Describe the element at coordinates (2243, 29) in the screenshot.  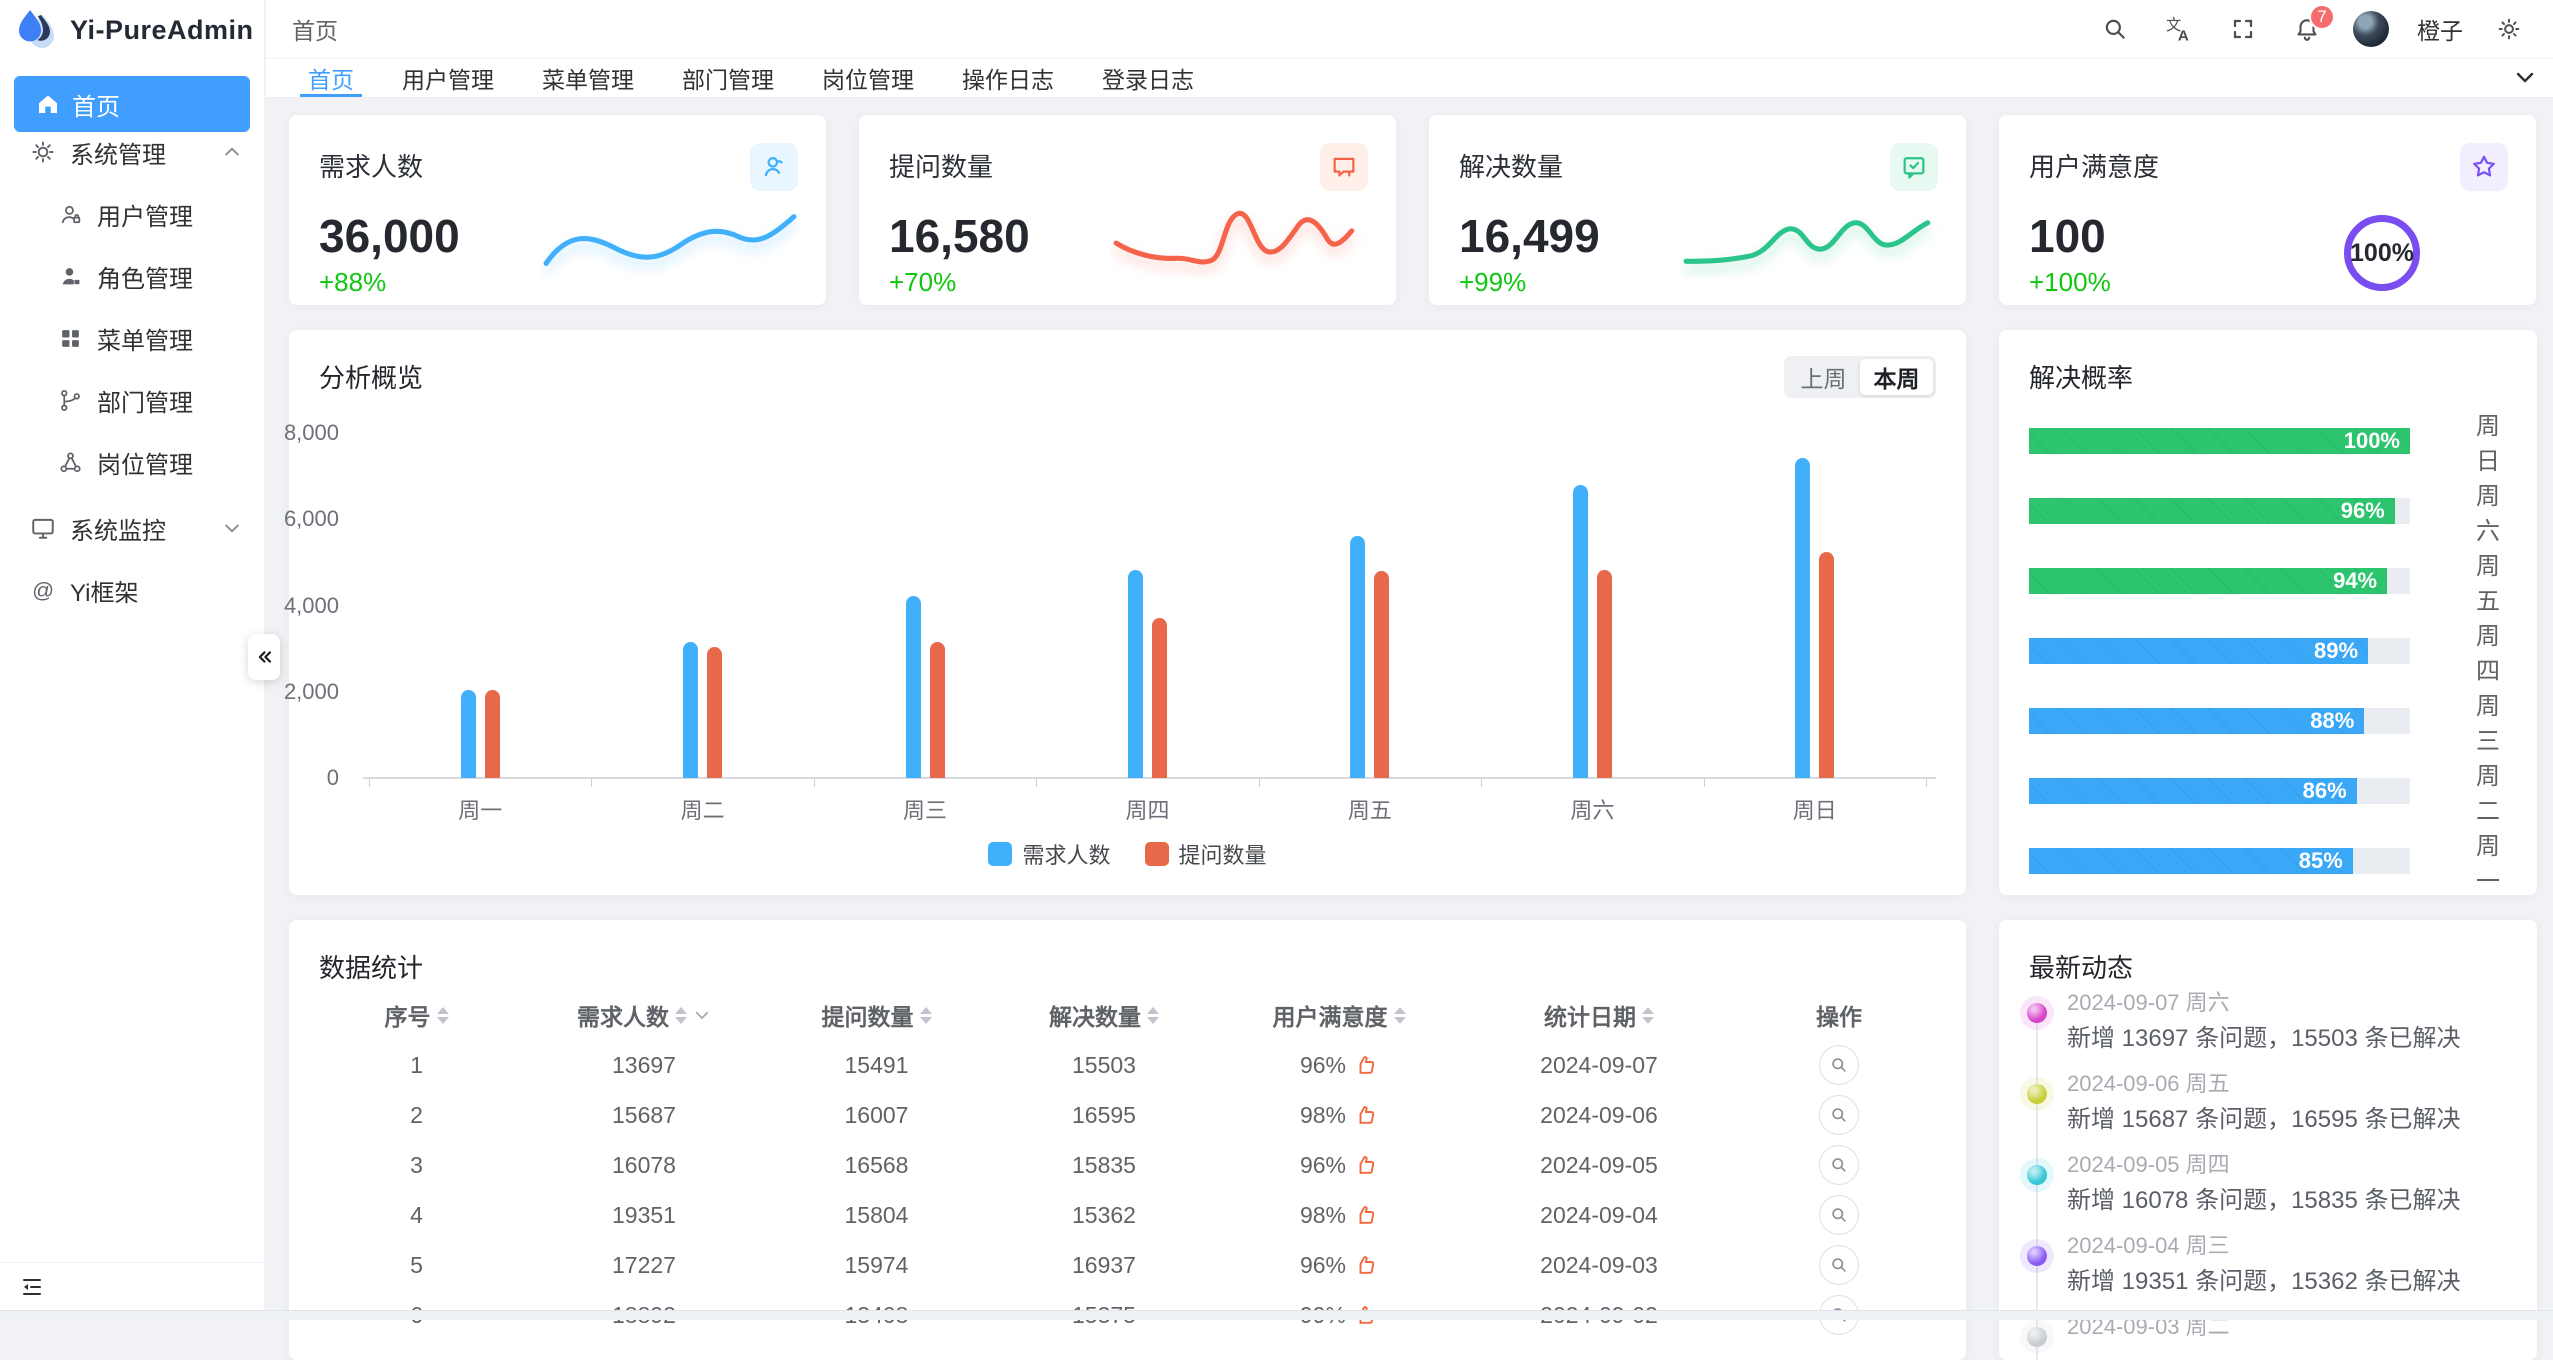
I see `fullscreen-icon` at that location.